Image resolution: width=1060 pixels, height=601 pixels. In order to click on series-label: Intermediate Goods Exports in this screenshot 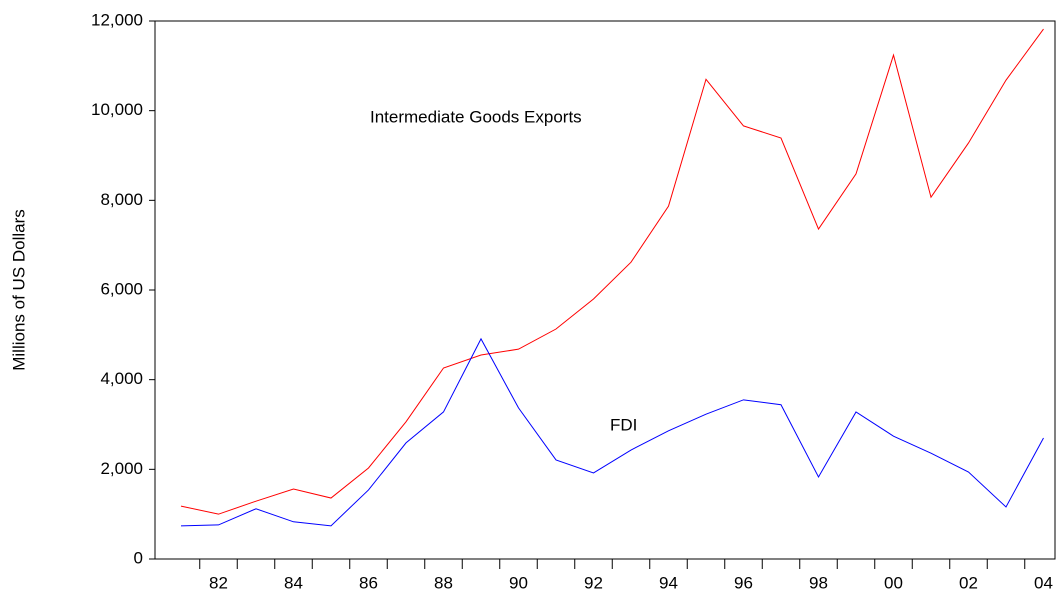, I will do `click(476, 116)`.